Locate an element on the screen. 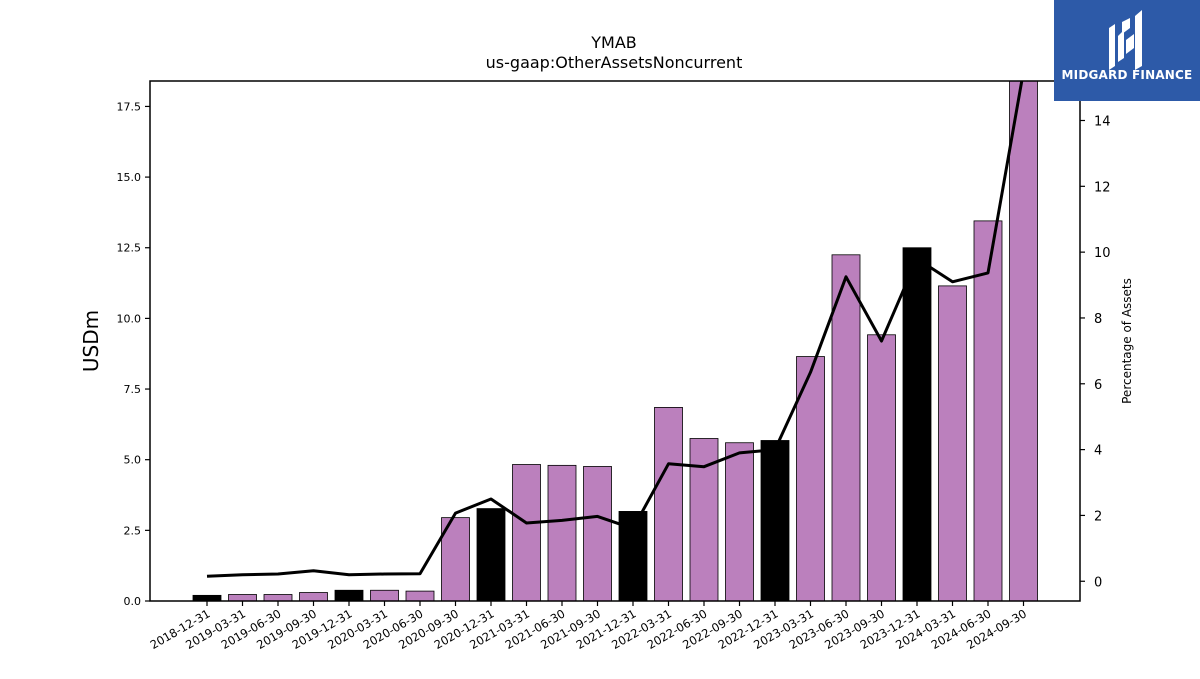 The width and height of the screenshot is (1200, 679). y2-tick-label: 2 is located at coordinates (1098, 516).